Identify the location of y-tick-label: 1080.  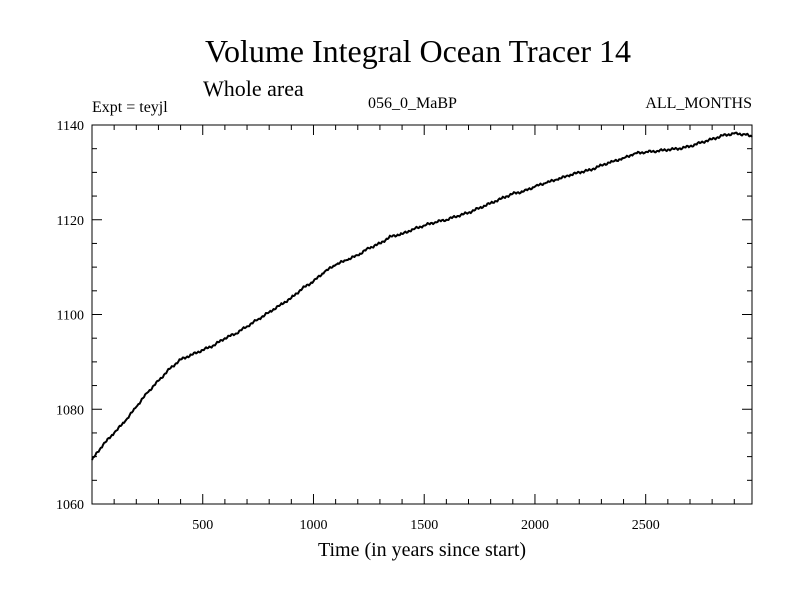
(70, 410).